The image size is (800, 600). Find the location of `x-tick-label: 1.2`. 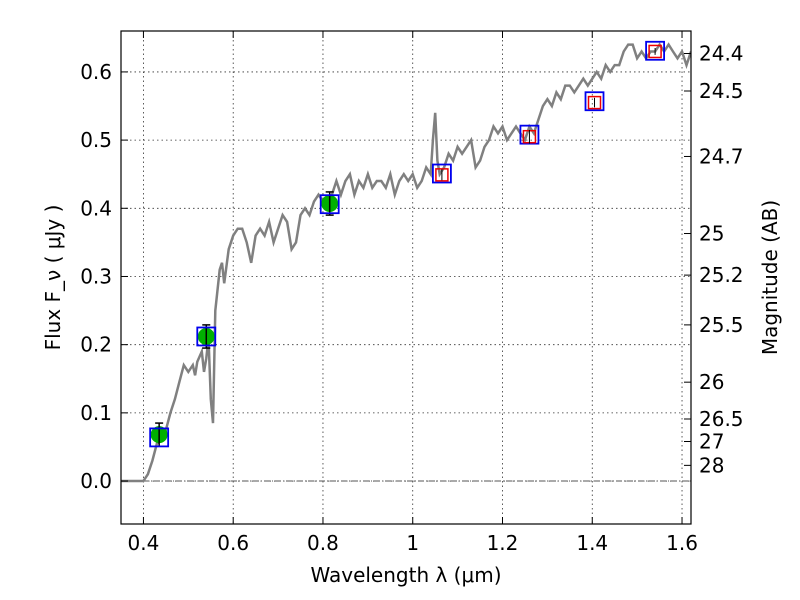

x-tick-label: 1.2 is located at coordinates (503, 543).